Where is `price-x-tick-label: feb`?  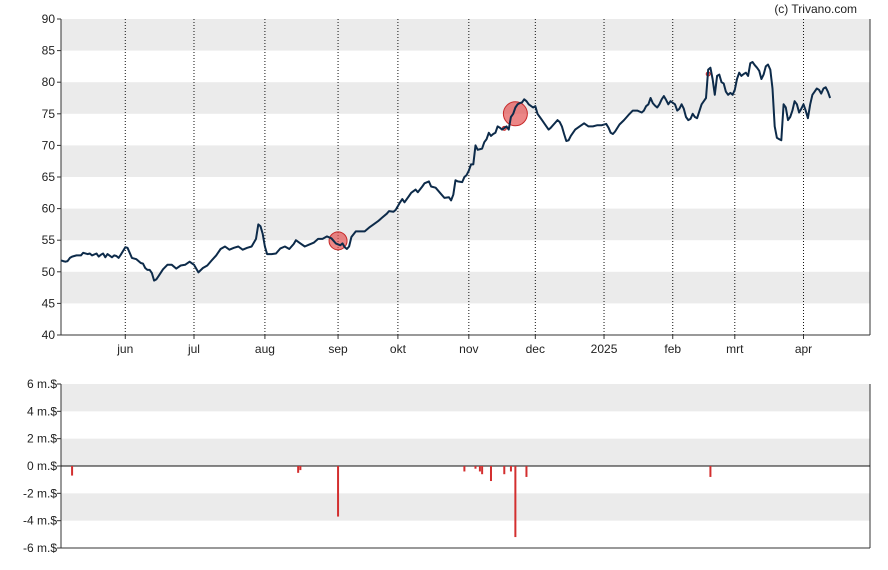 price-x-tick-label: feb is located at coordinates (672, 349).